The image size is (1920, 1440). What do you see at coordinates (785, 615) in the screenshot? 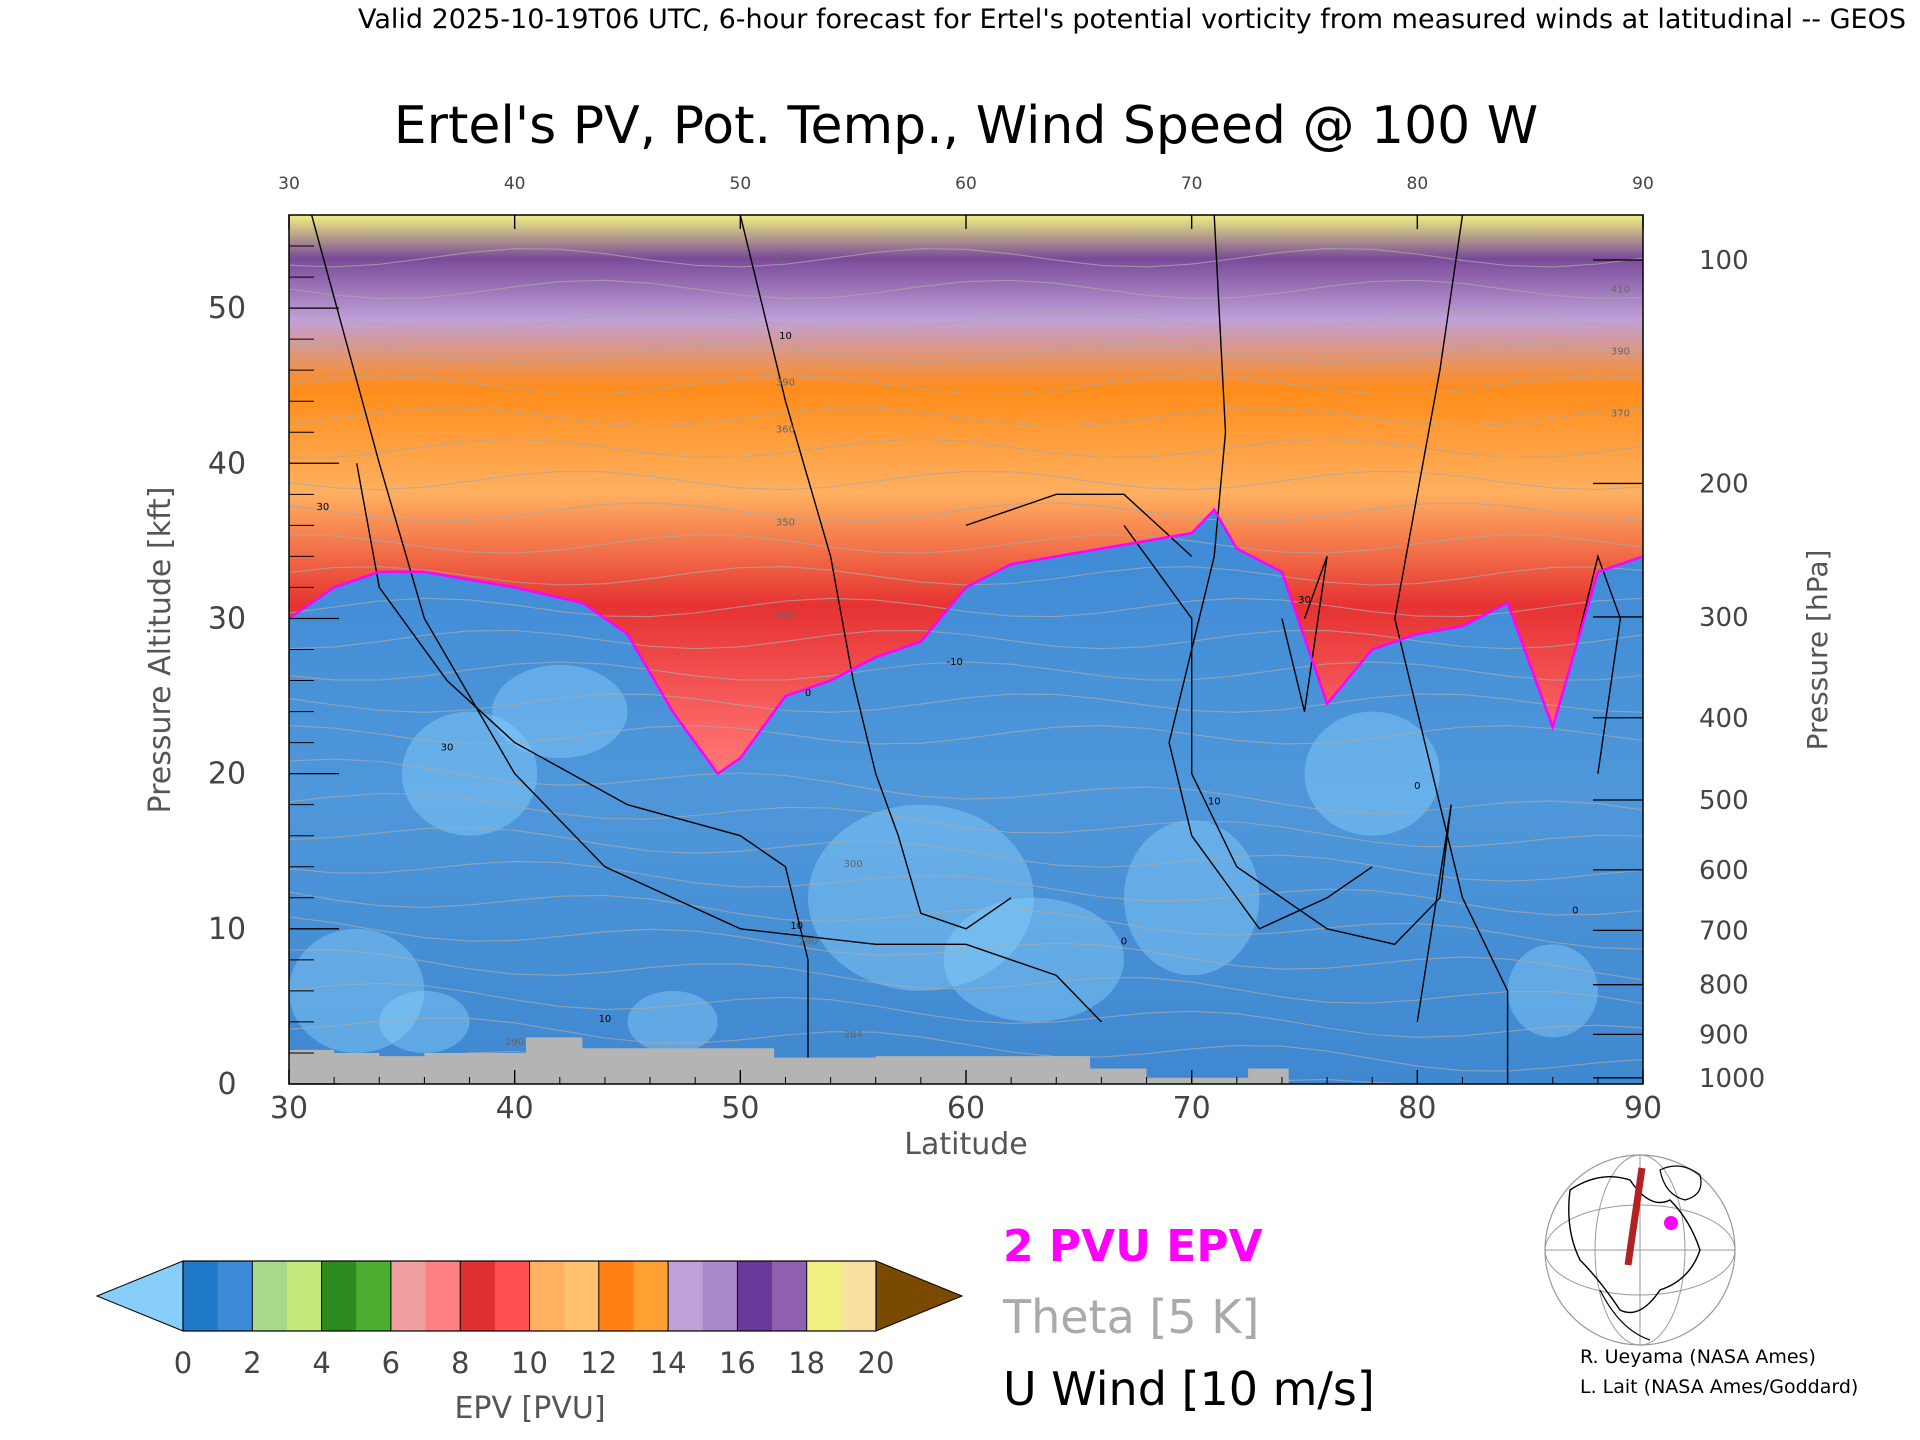
I see `theta-contour-label: 330` at bounding box center [785, 615].